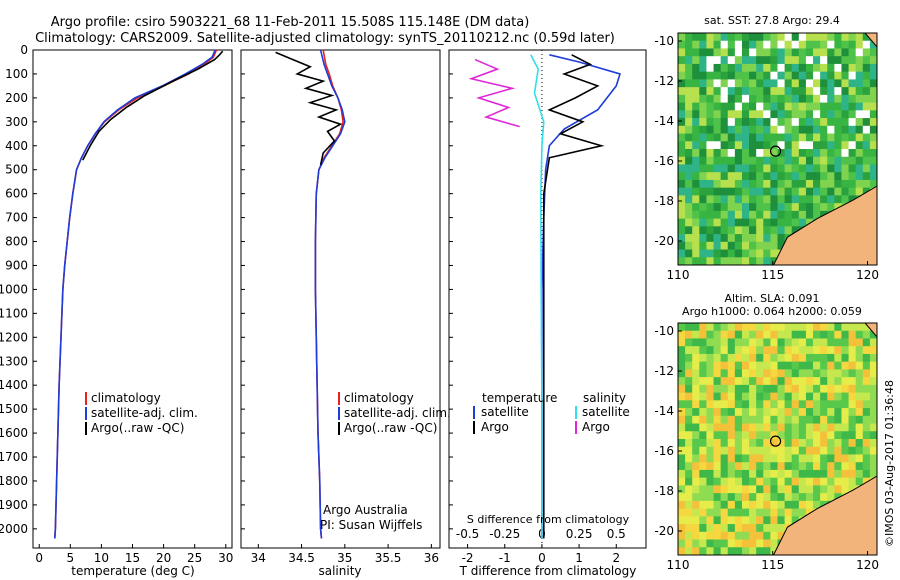 The image size is (900, 580). I want to click on map-lat-label: -14, so click(664, 121).